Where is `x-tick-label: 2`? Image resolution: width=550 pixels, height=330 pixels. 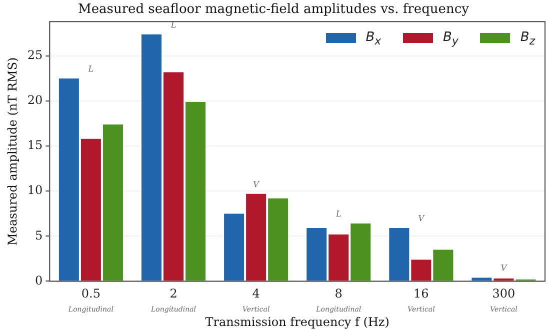 x-tick-label: 2 is located at coordinates (174, 293).